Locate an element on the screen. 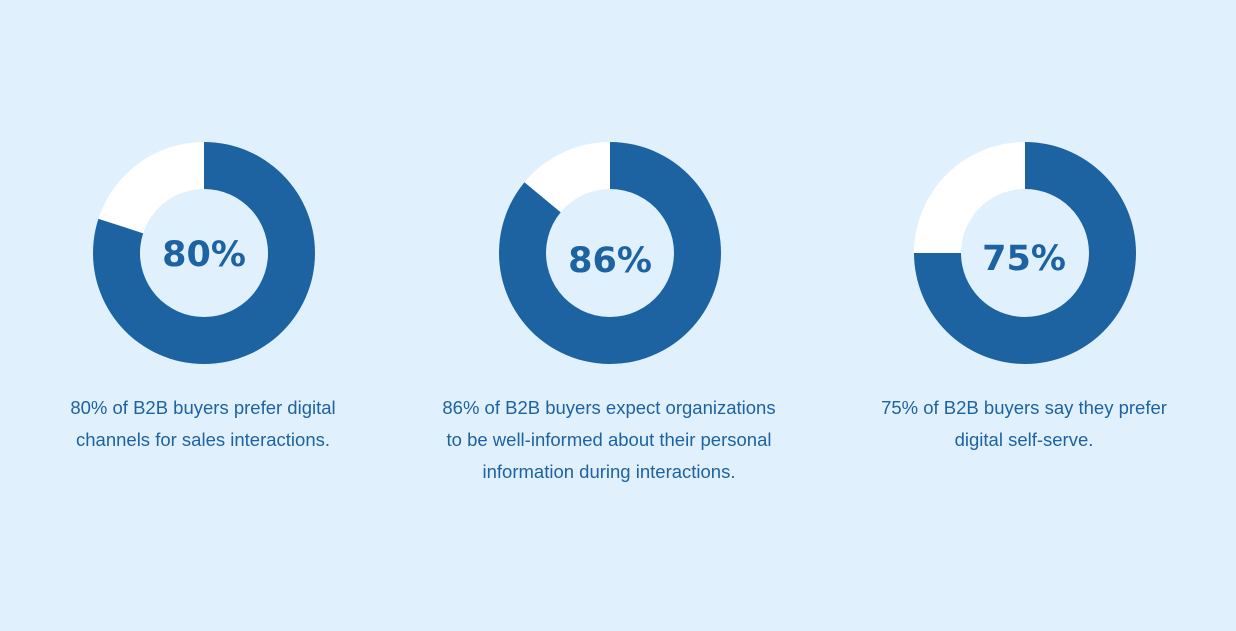 This screenshot has width=1236, height=631. donut-center-label: 86% is located at coordinates (610, 261).